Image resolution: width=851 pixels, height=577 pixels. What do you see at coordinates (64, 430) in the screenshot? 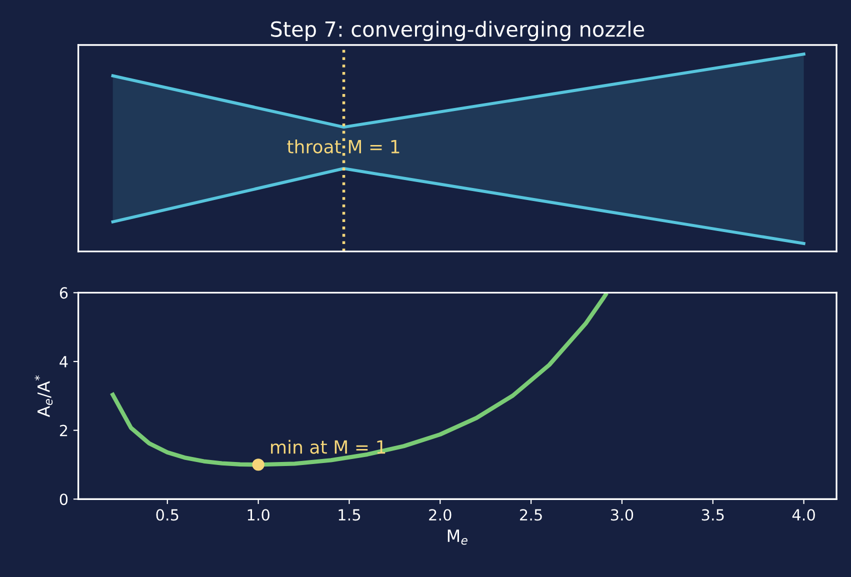
I see `y-tick-label: 2` at bounding box center [64, 430].